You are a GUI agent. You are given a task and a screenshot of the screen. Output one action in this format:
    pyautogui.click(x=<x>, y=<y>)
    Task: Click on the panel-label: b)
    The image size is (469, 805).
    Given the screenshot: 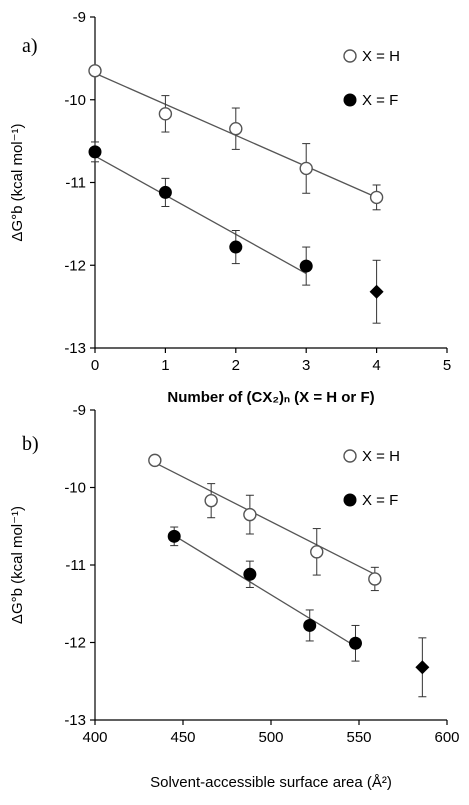 What is the action you would take?
    pyautogui.click(x=30, y=444)
    